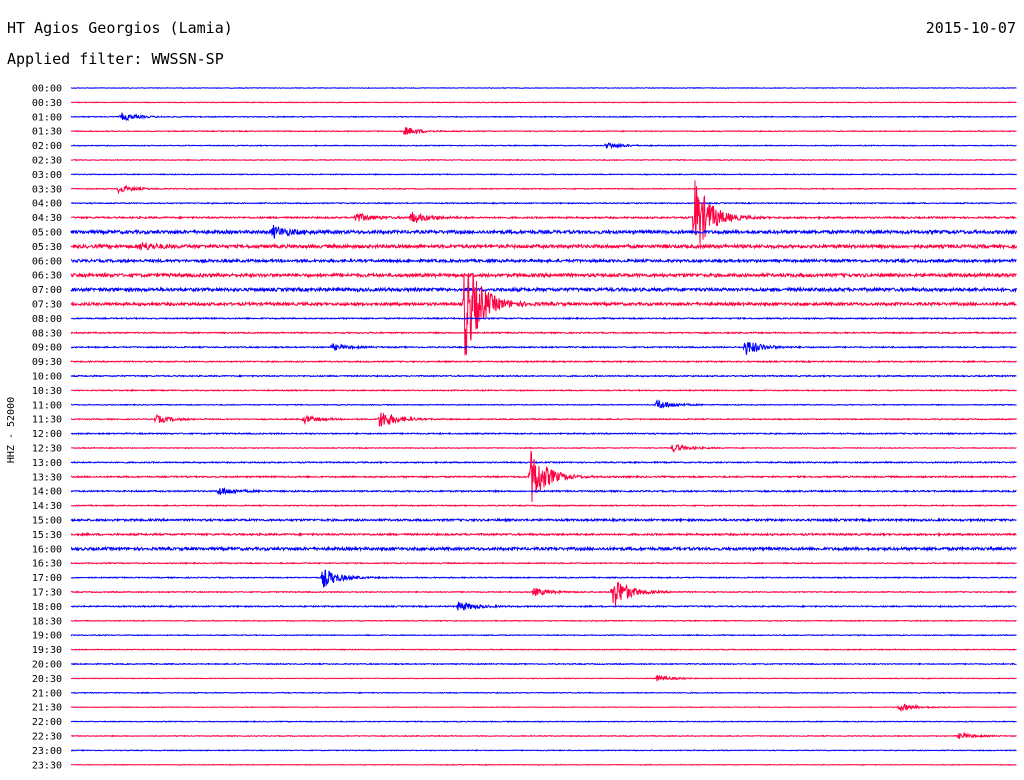 Image resolution: width=1024 pixels, height=780 pixels. Describe the element at coordinates (47, 535) in the screenshot. I see `row-time-label: 15:30` at that location.